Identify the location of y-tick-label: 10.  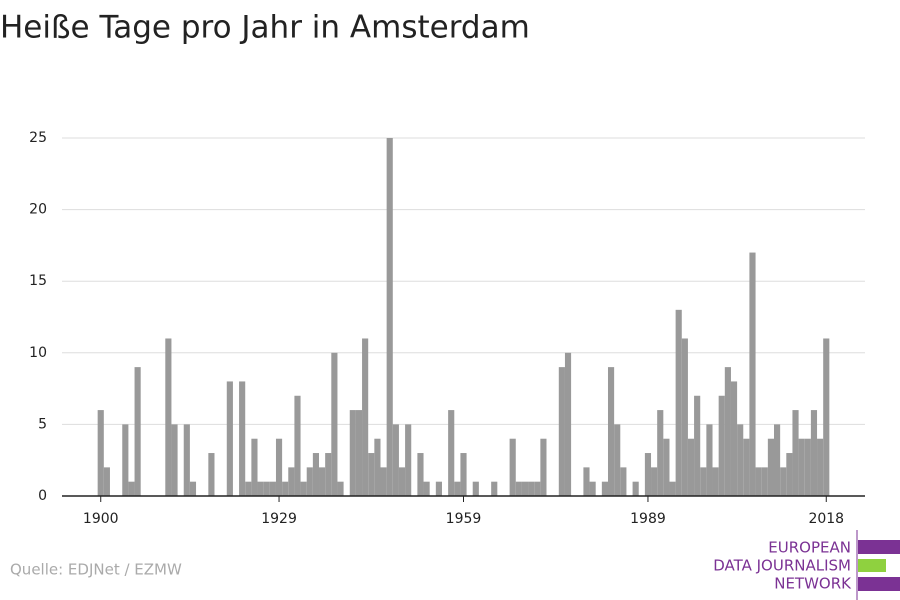
(38, 353).